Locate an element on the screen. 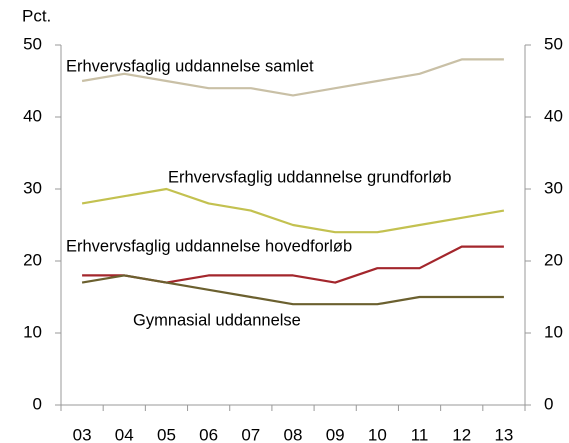  y-tick-label: 30 is located at coordinates (32, 187).